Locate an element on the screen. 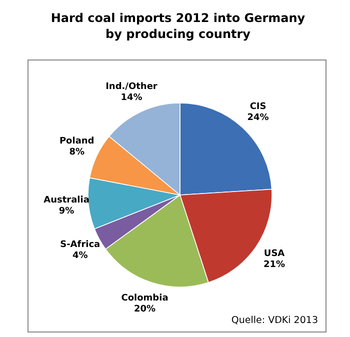  slice-label: USA is located at coordinates (274, 254).